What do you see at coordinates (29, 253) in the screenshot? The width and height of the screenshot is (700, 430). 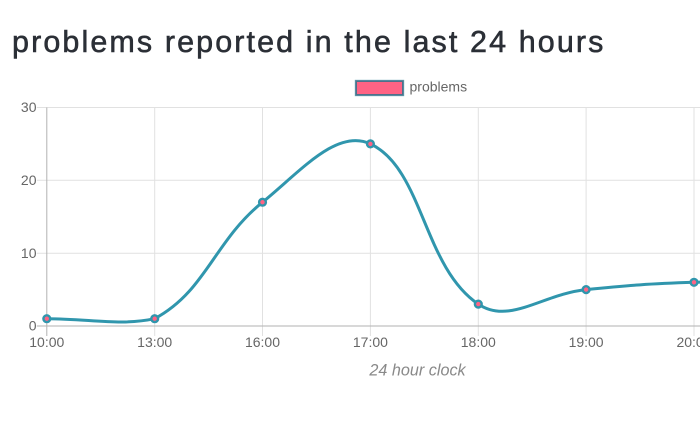 I see `svg-text: 10` at bounding box center [29, 253].